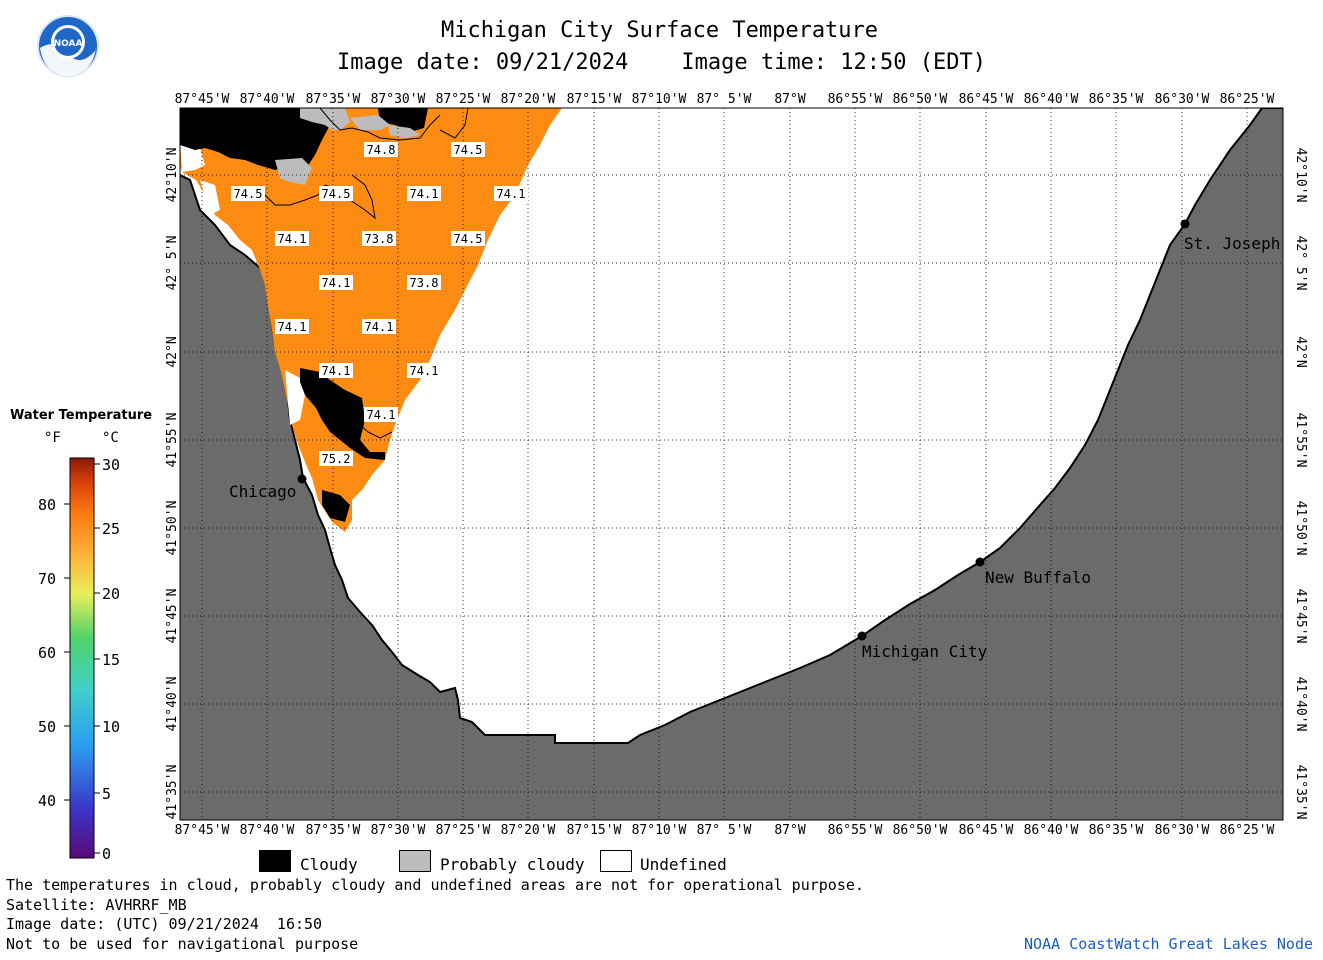 This screenshot has width=1323, height=960. I want to click on lon-label-top: 87°30'W, so click(398, 99).